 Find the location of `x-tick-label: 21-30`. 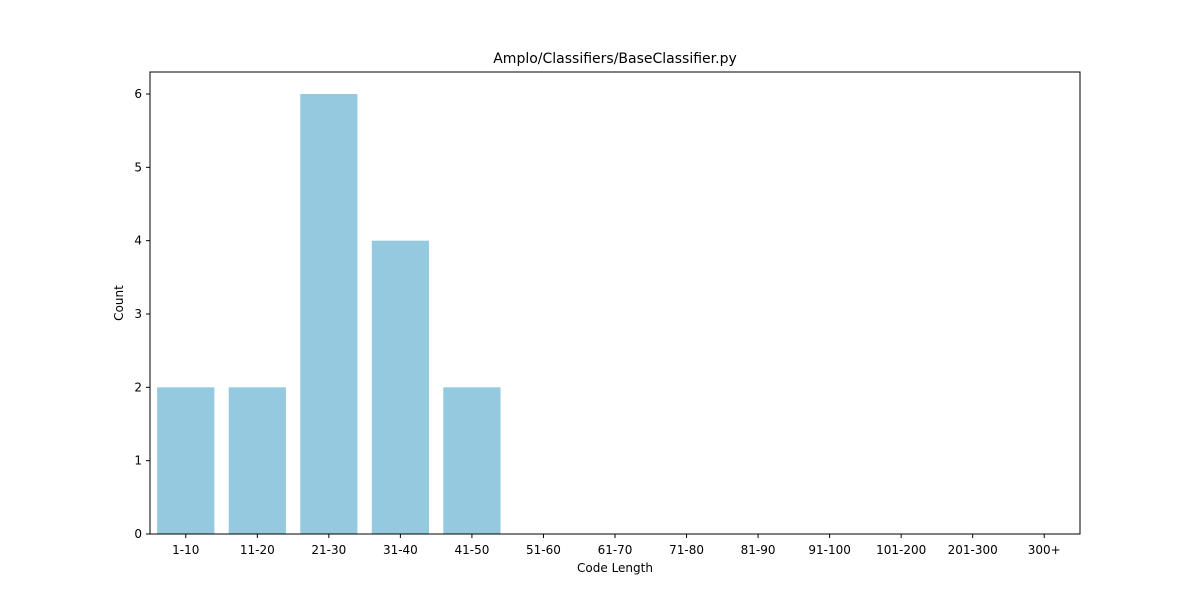

x-tick-label: 21-30 is located at coordinates (328, 550).